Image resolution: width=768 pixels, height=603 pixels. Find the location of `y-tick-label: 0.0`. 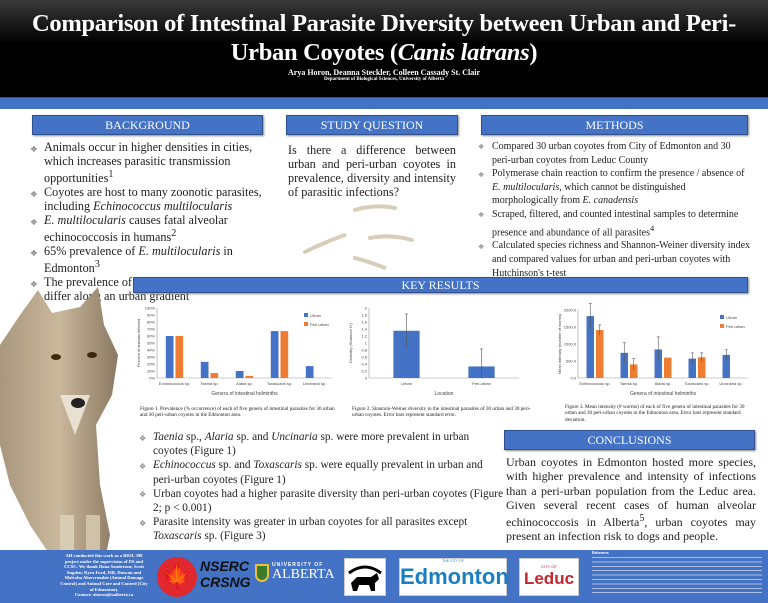

y-tick-label: 0.0 is located at coordinates (573, 378).